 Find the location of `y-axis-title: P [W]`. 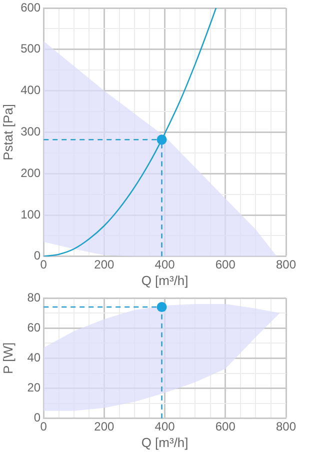

y-axis-title: P [W] is located at coordinates (8, 358).